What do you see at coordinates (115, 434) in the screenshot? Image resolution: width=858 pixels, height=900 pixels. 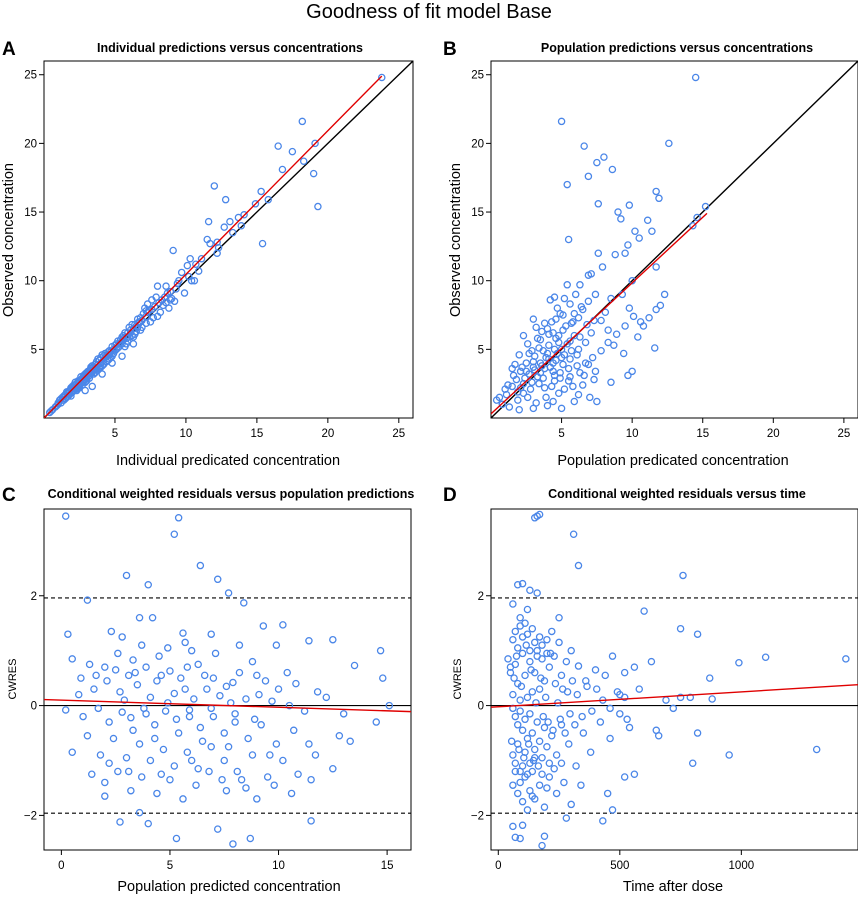 I see `panel-a-x-tick-label: 5` at bounding box center [115, 434].